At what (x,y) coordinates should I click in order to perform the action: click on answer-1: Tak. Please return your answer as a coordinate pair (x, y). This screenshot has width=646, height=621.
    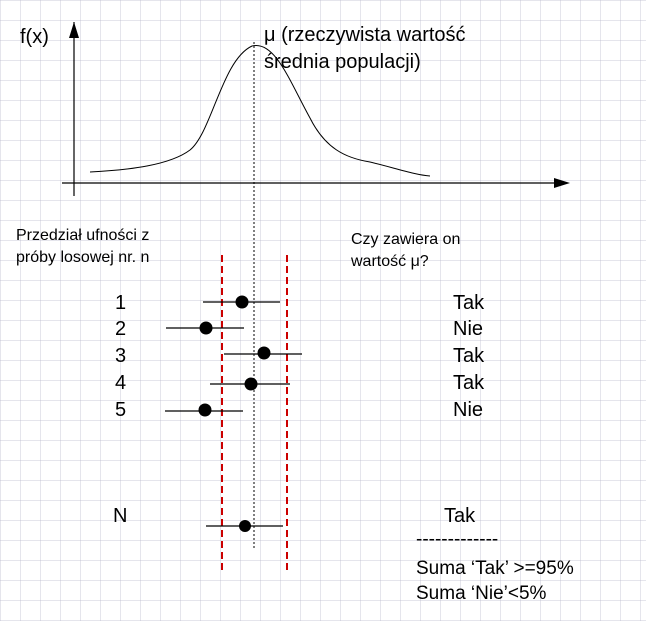
    Looking at the image, I should click on (469, 303).